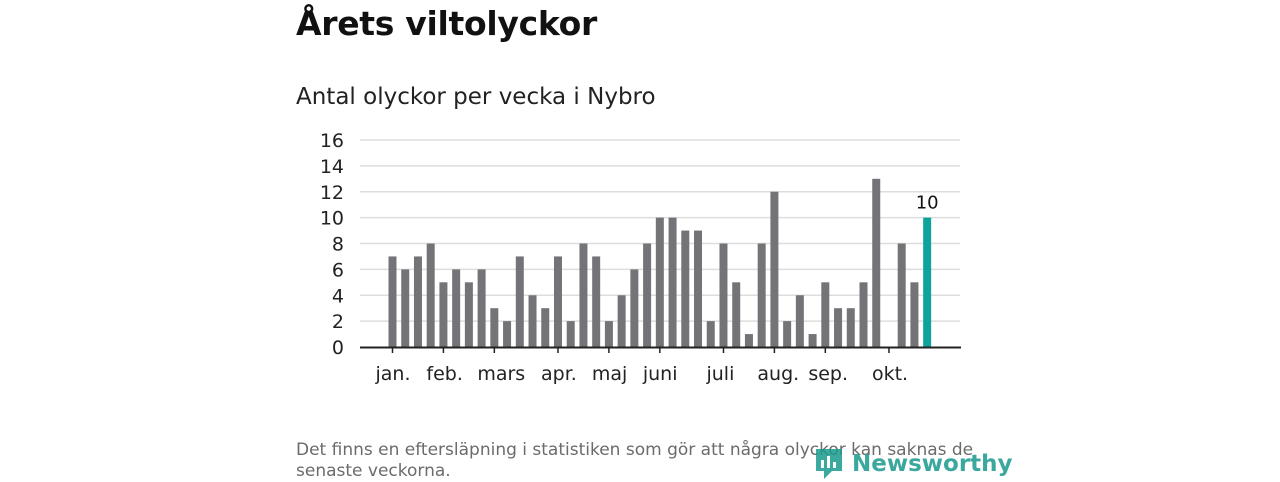 The height and width of the screenshot is (482, 1280). I want to click on bars, so click(660, 262).